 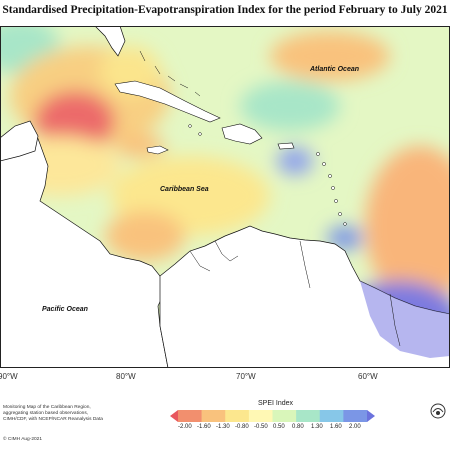 What do you see at coordinates (279, 427) in the screenshot?
I see `legend-tick-label: 0.50` at bounding box center [279, 427].